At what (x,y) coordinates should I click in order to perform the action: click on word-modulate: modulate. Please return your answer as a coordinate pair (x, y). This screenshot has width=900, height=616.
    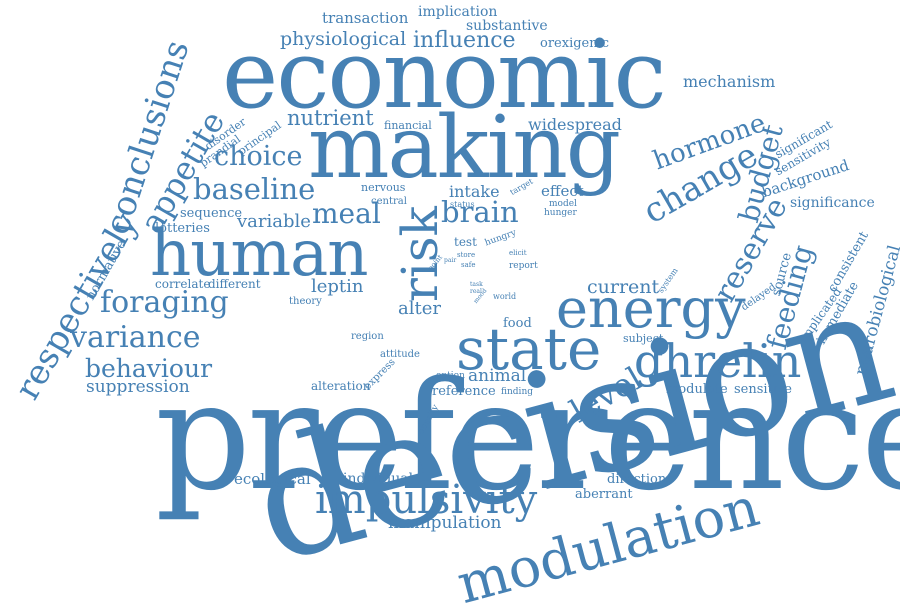
    Looking at the image, I should click on (697, 389).